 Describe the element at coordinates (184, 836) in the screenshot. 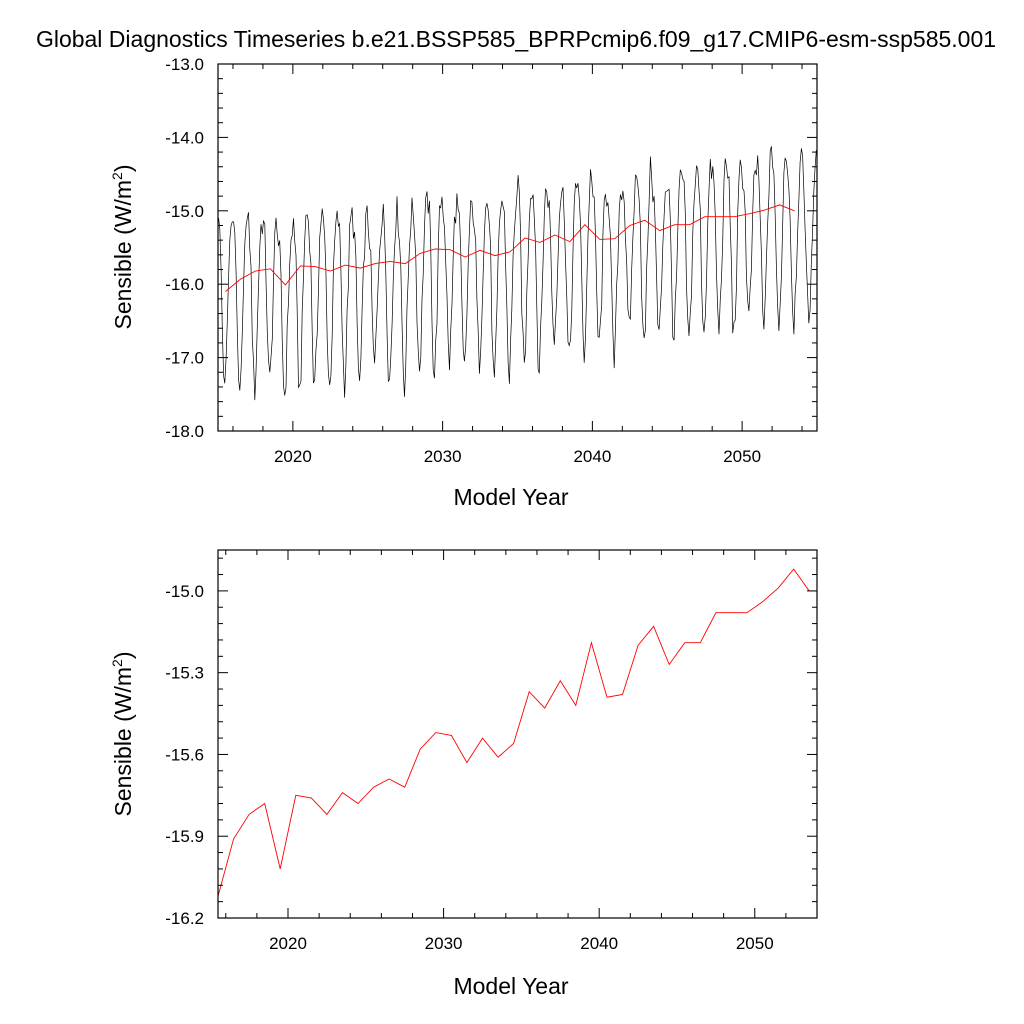

I see `y-tick-label: -15.9` at that location.